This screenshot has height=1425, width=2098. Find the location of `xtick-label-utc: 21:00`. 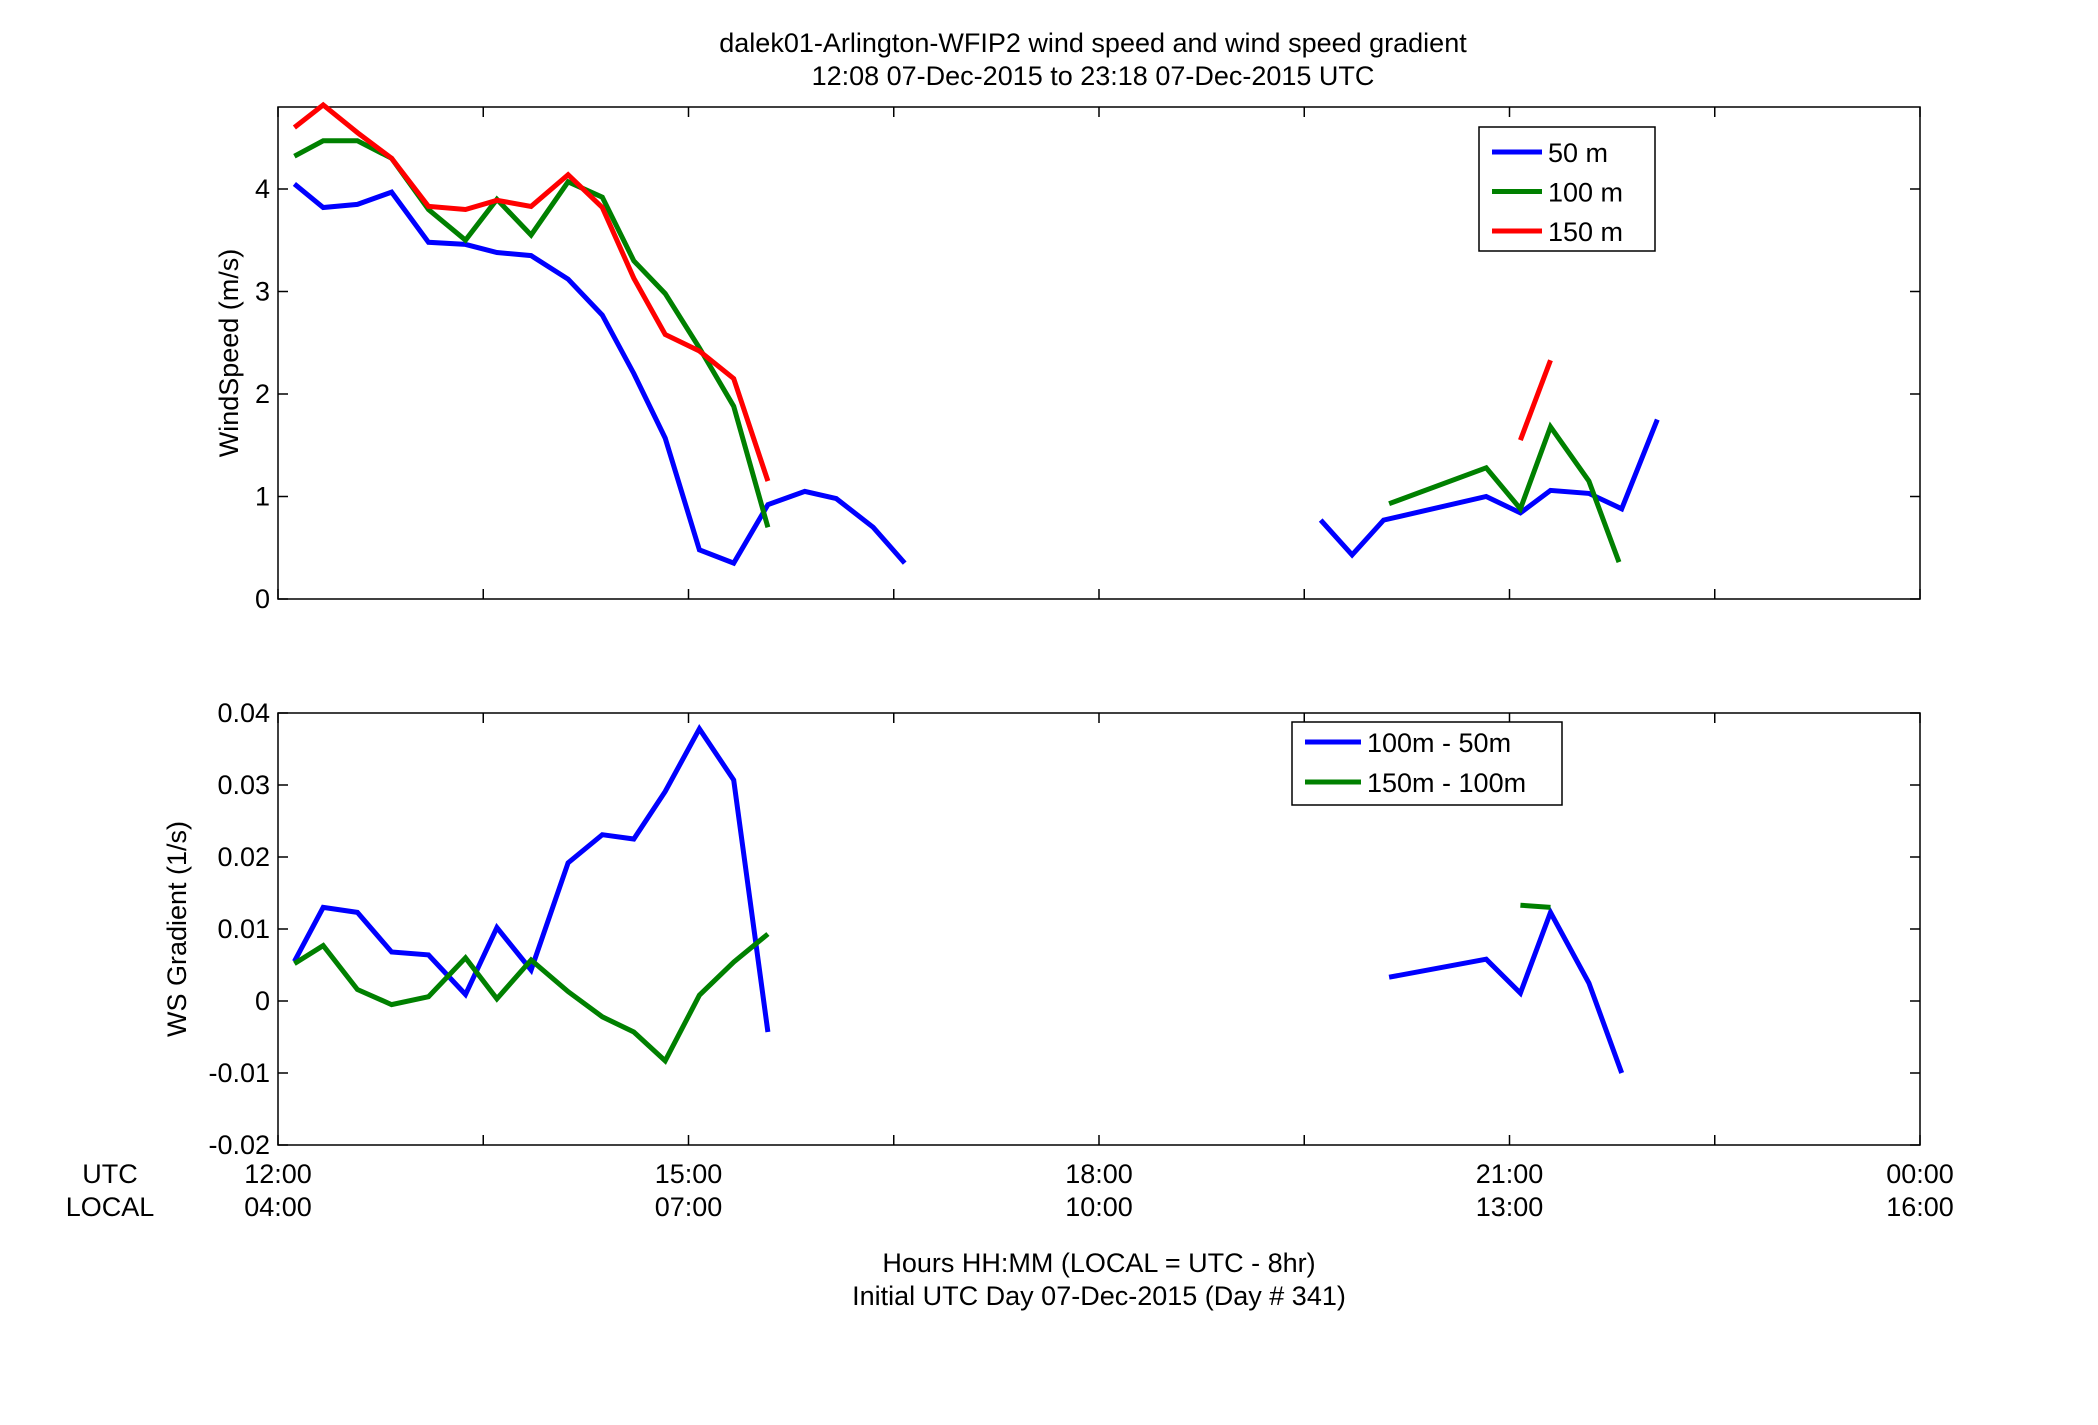

xtick-label-utc: 21:00 is located at coordinates (1510, 1174).